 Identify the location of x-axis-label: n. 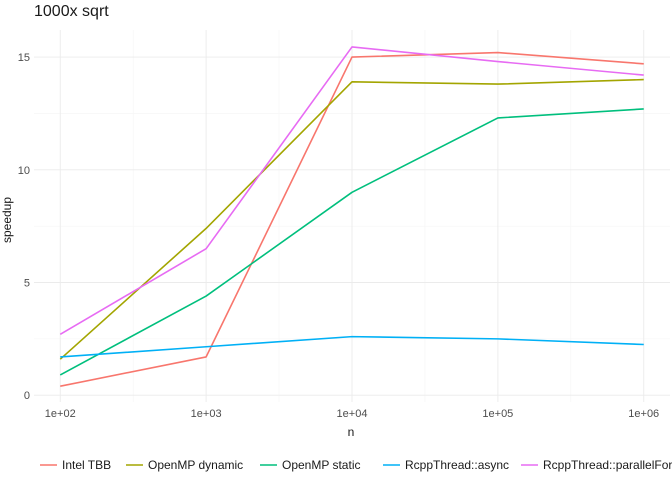
(351, 432).